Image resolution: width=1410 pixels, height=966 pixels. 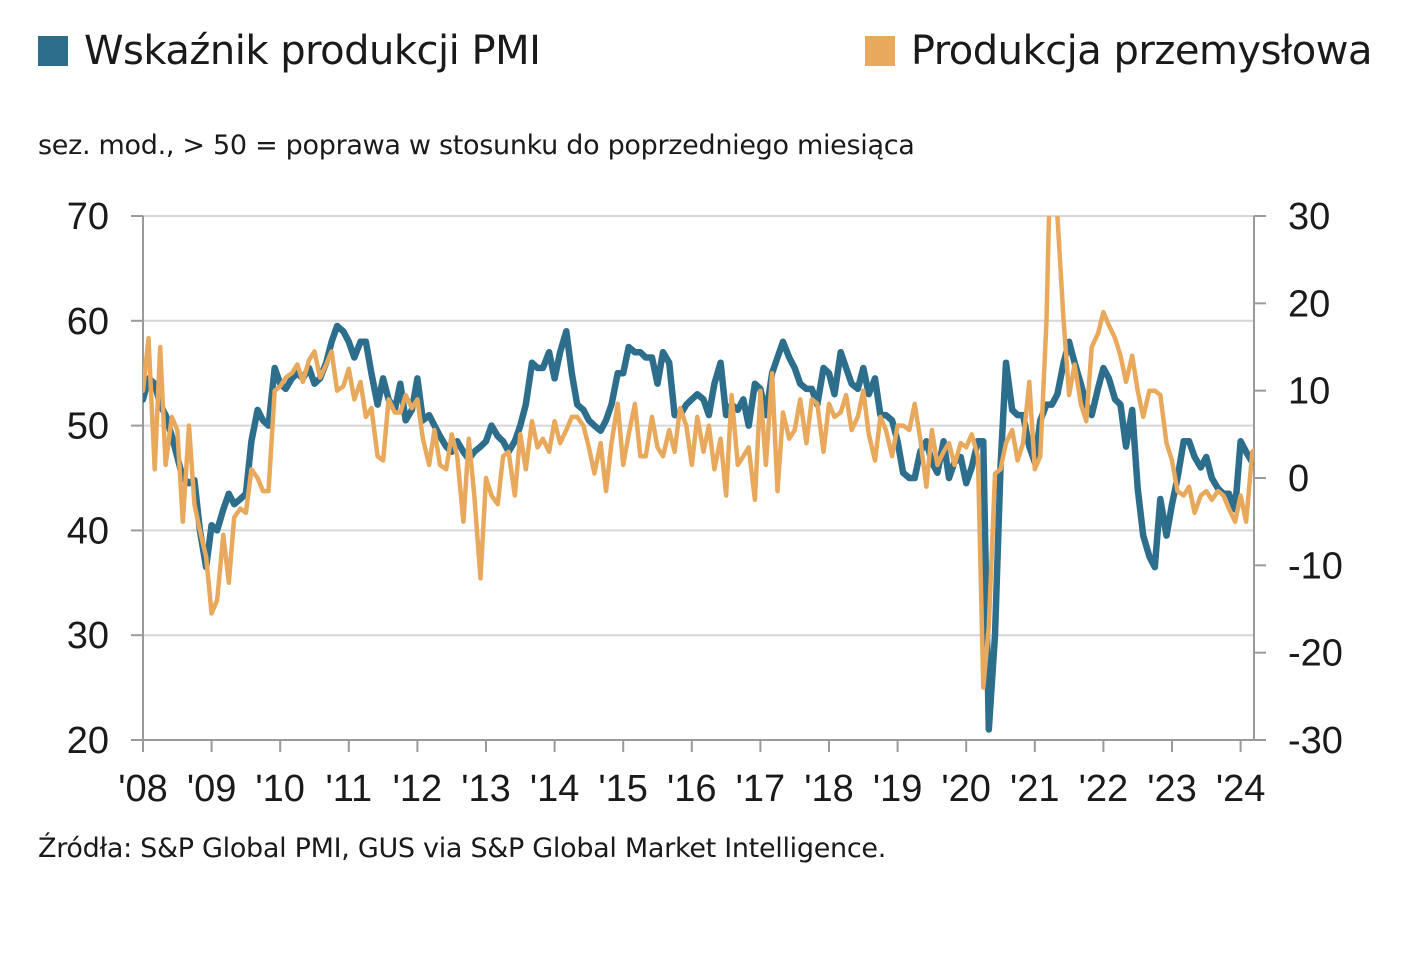 What do you see at coordinates (692, 789) in the screenshot?
I see `x-tick-label: '16` at bounding box center [692, 789].